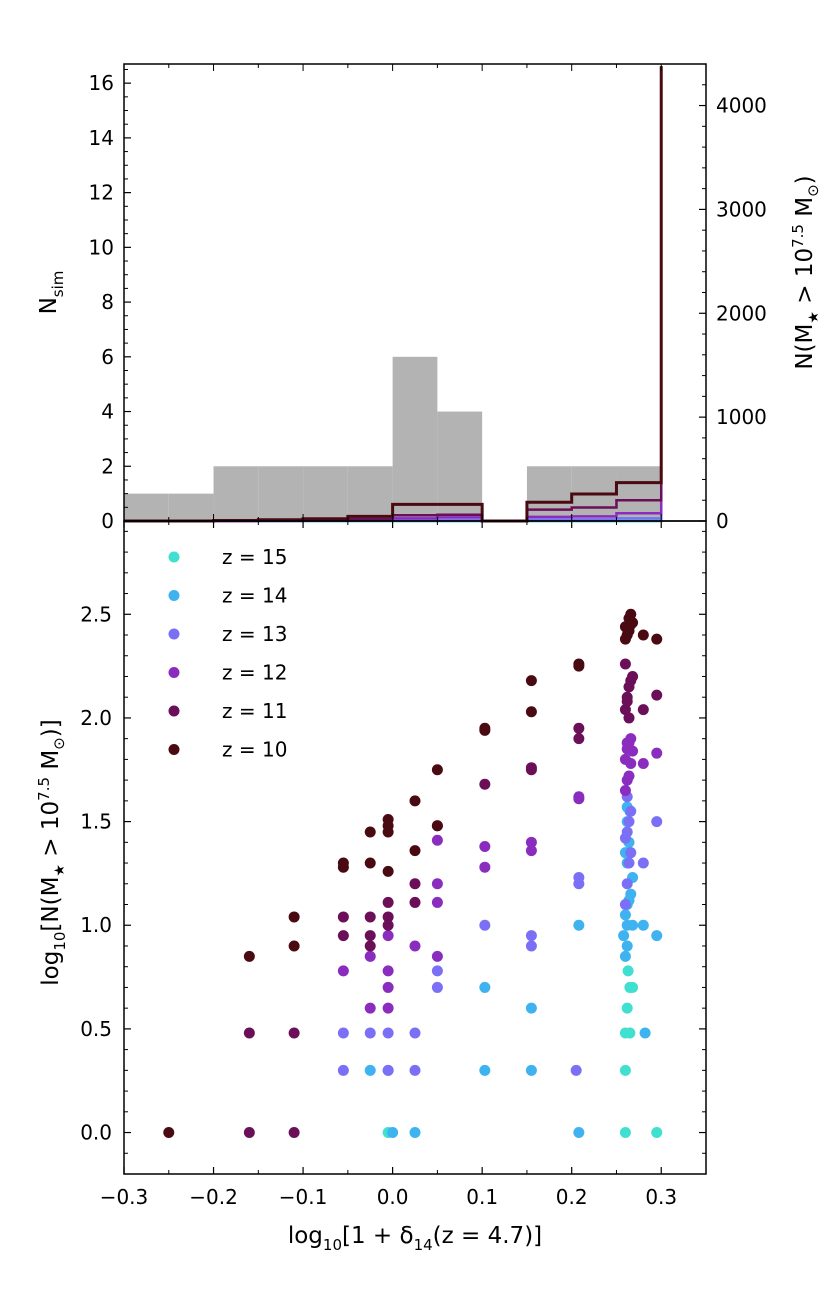 This screenshot has height=1305, width=830. I want to click on scatter-y-tick-label: 0.0, so click(96, 1133).